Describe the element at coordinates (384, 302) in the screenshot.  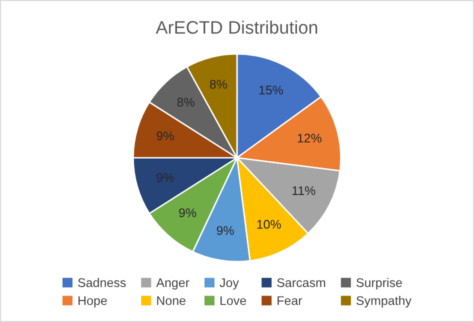
I see `legend-label: Sympathy` at that location.